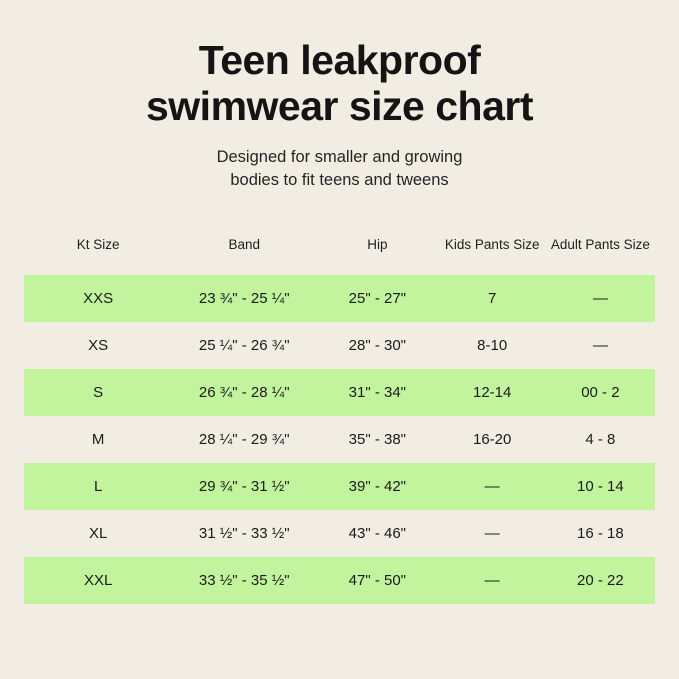 The image size is (679, 679). What do you see at coordinates (98, 440) in the screenshot?
I see `cell-kt-size: M` at bounding box center [98, 440].